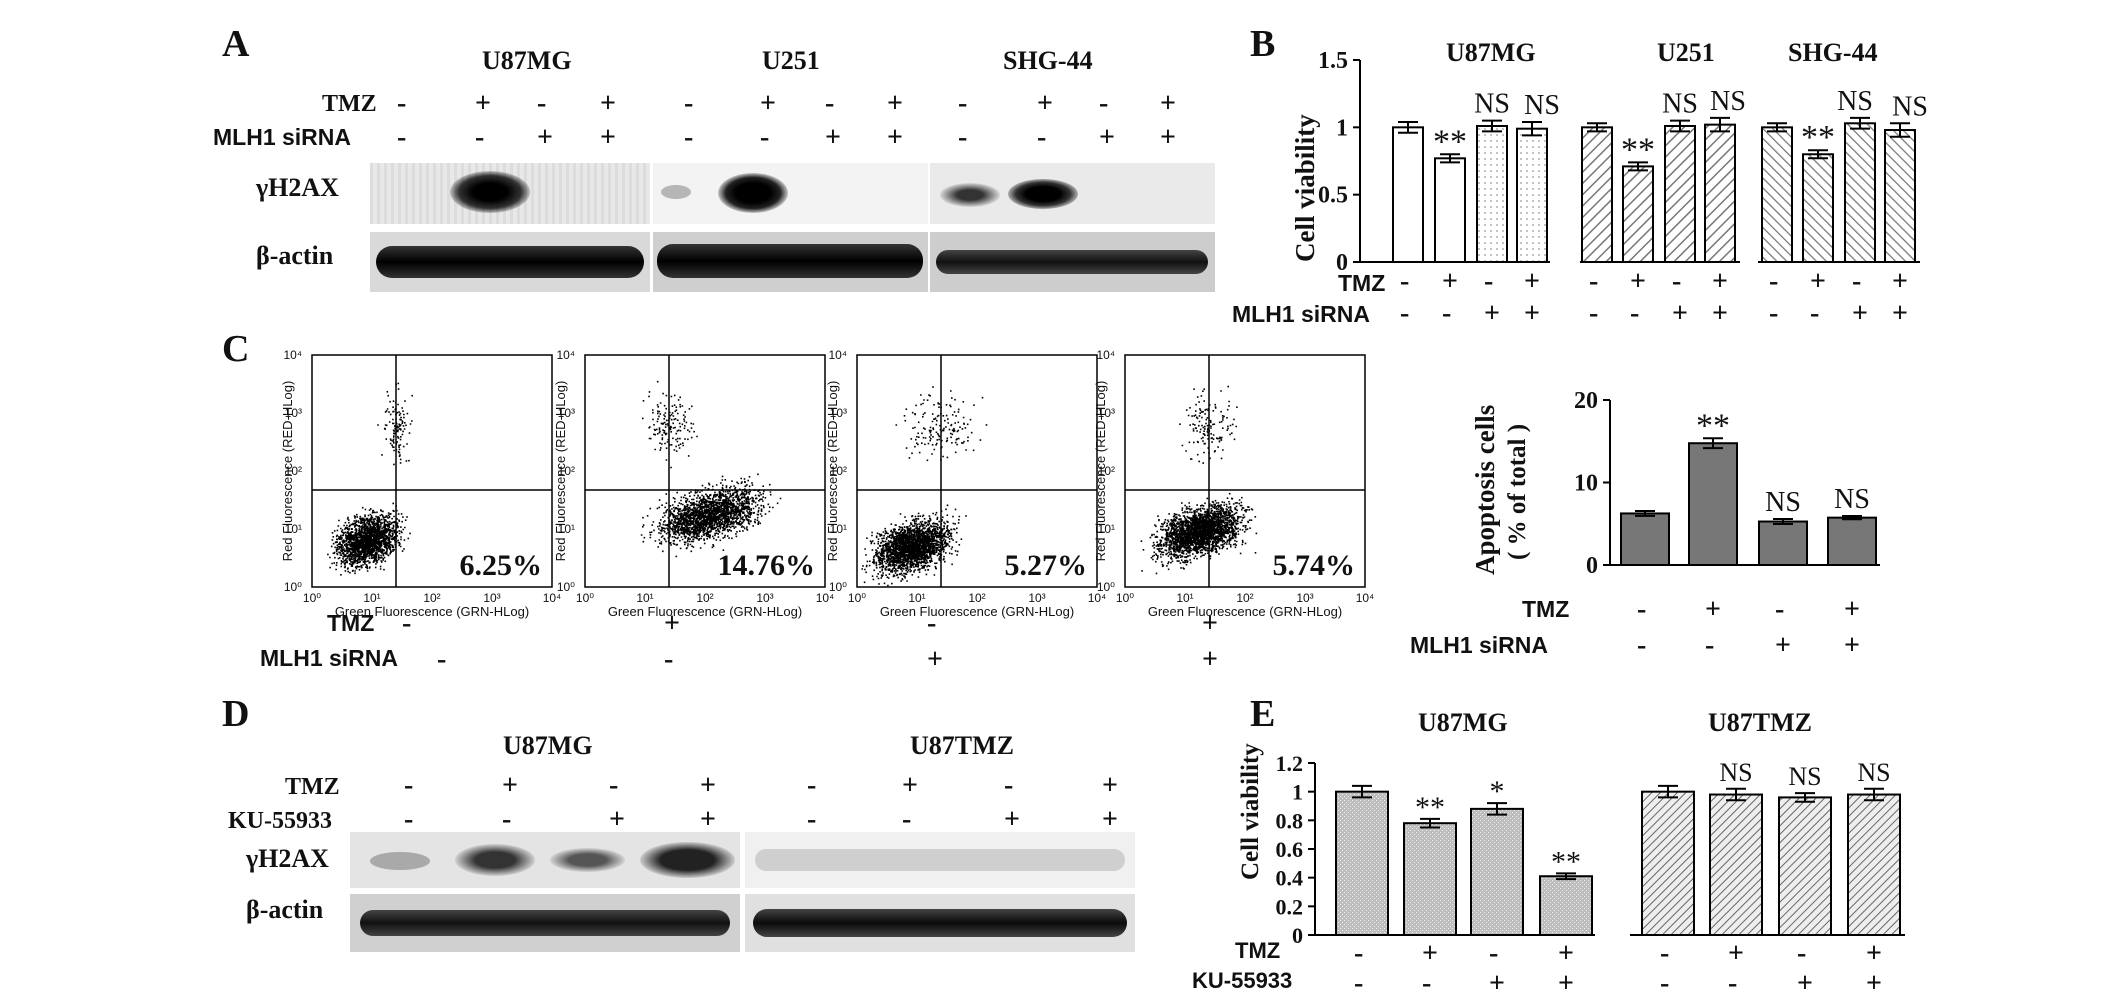 The height and width of the screenshot is (1004, 2126). What do you see at coordinates (236, 714) in the screenshot?
I see `panel-label-d: D` at bounding box center [236, 714].